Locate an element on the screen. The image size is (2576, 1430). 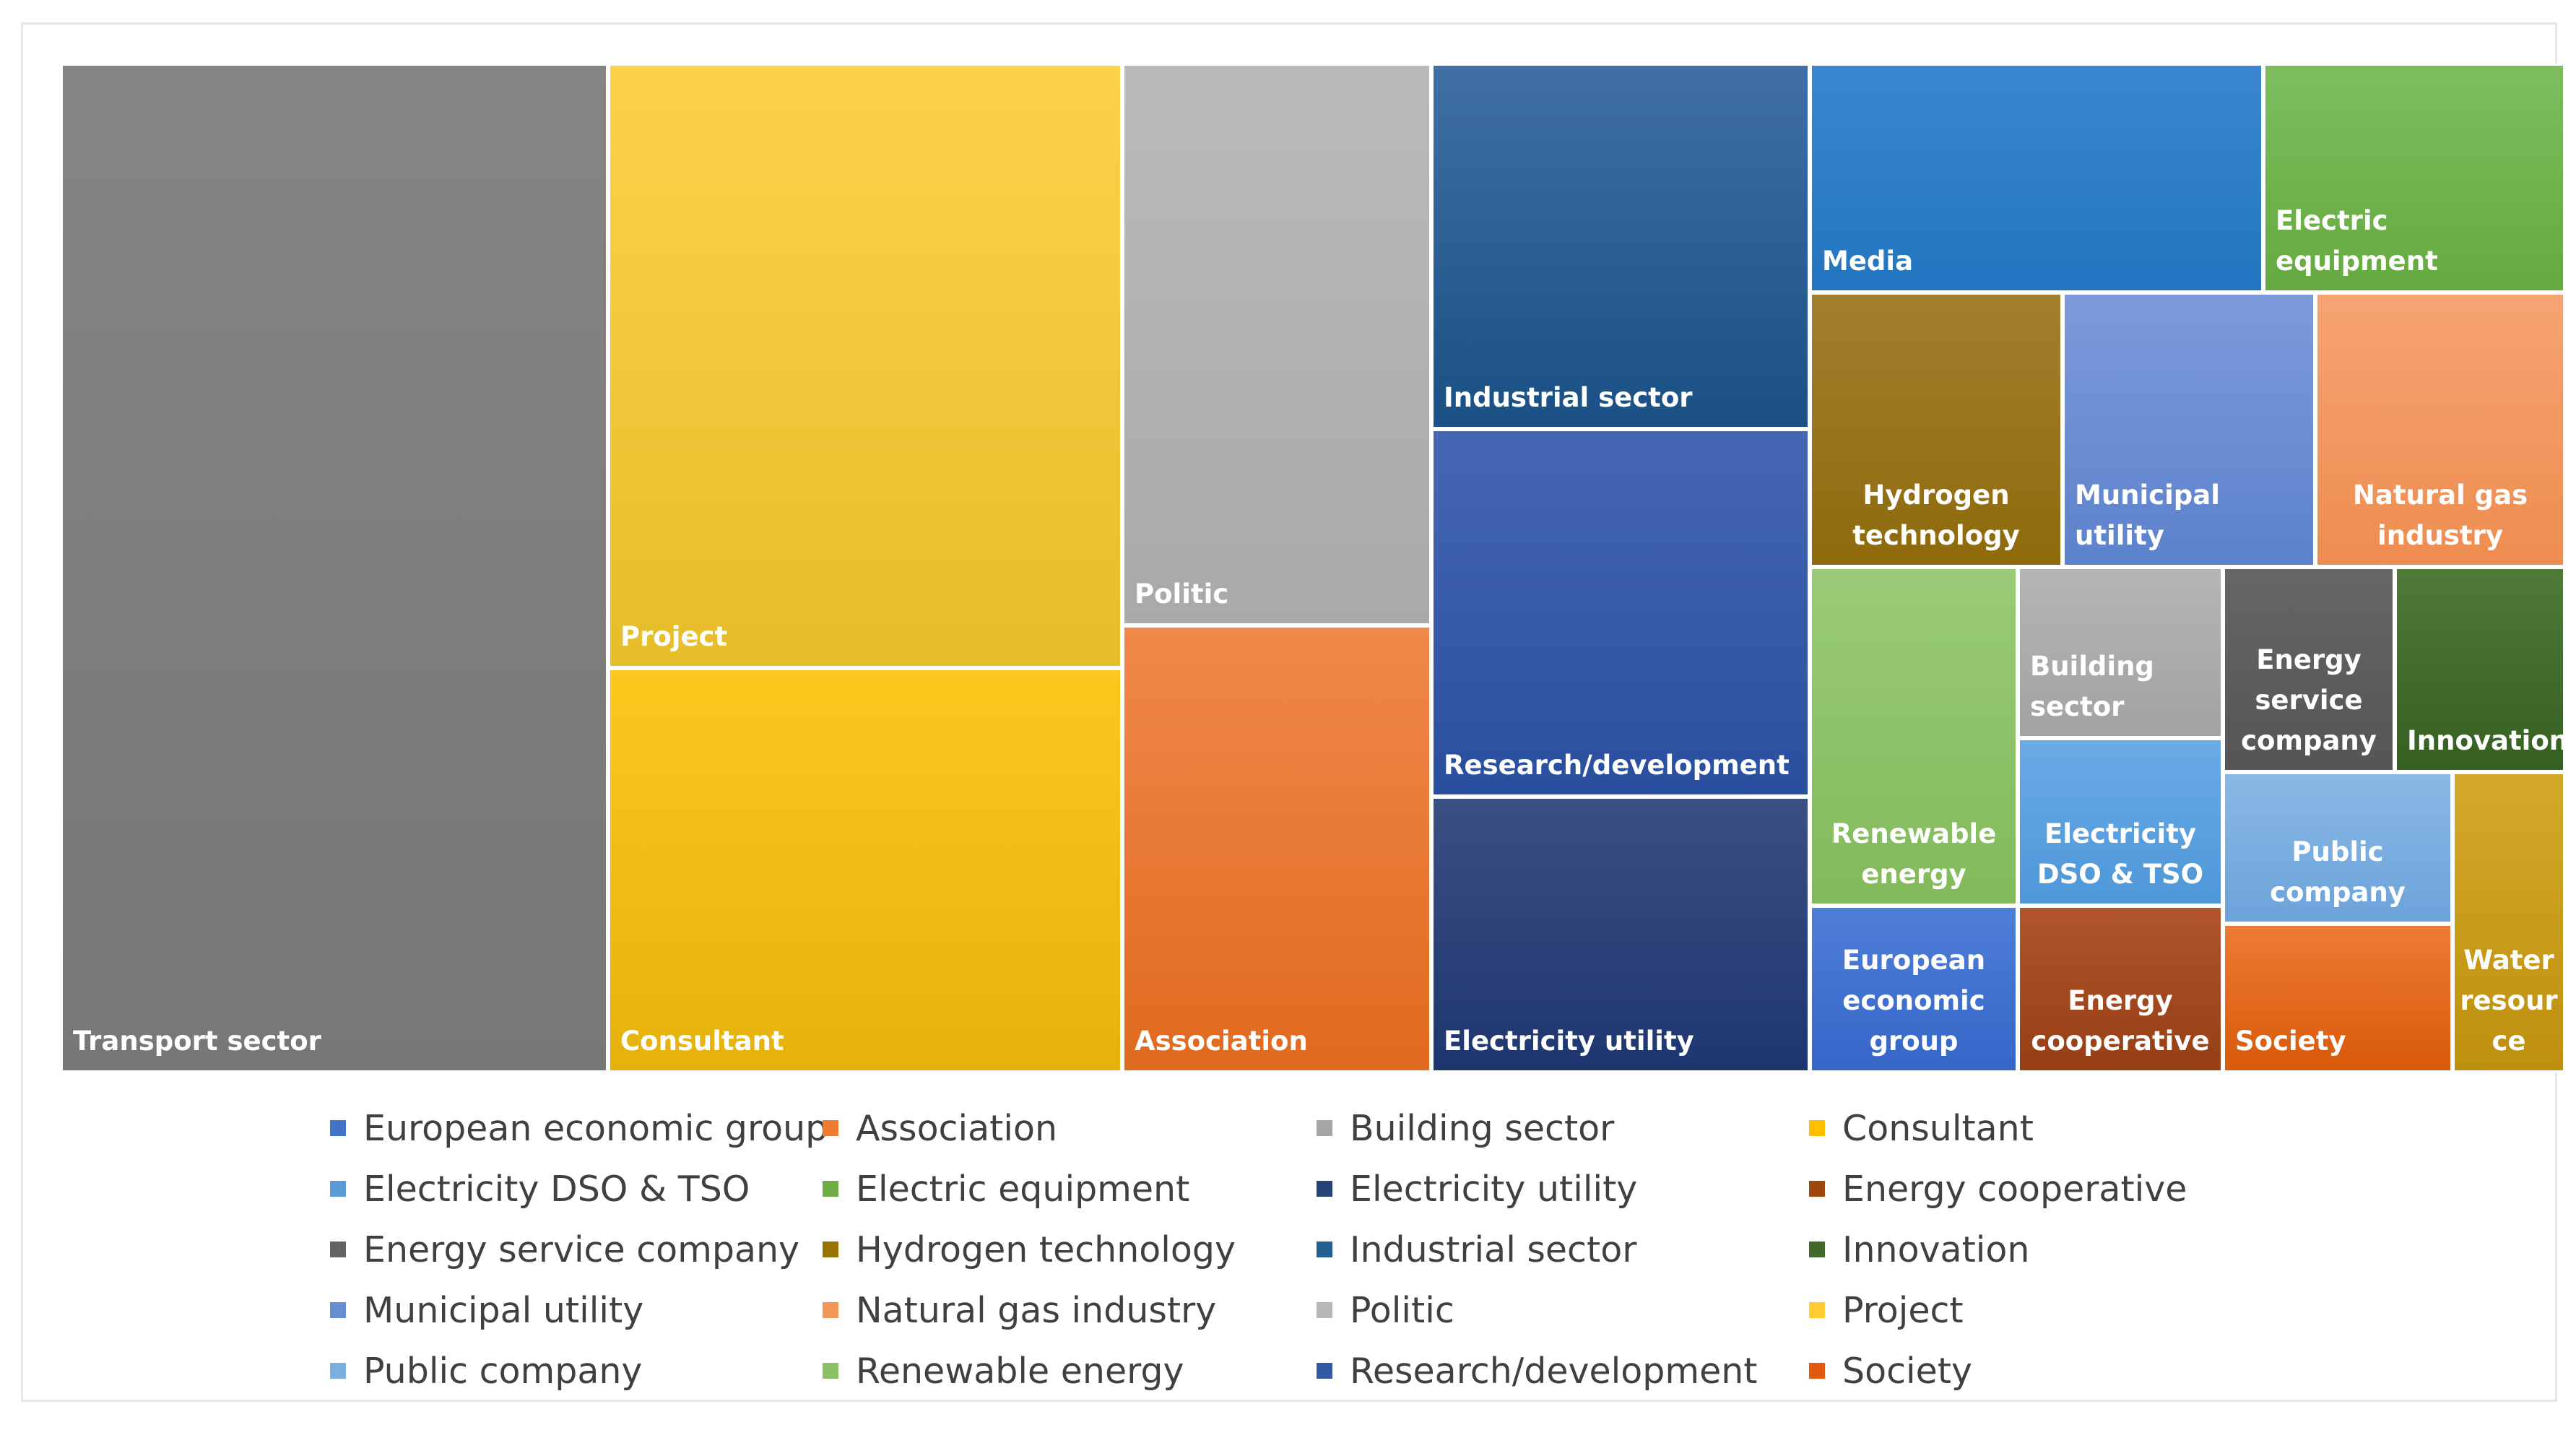
legend-item: Natural gas industry is located at coordinates (1019, 1310).